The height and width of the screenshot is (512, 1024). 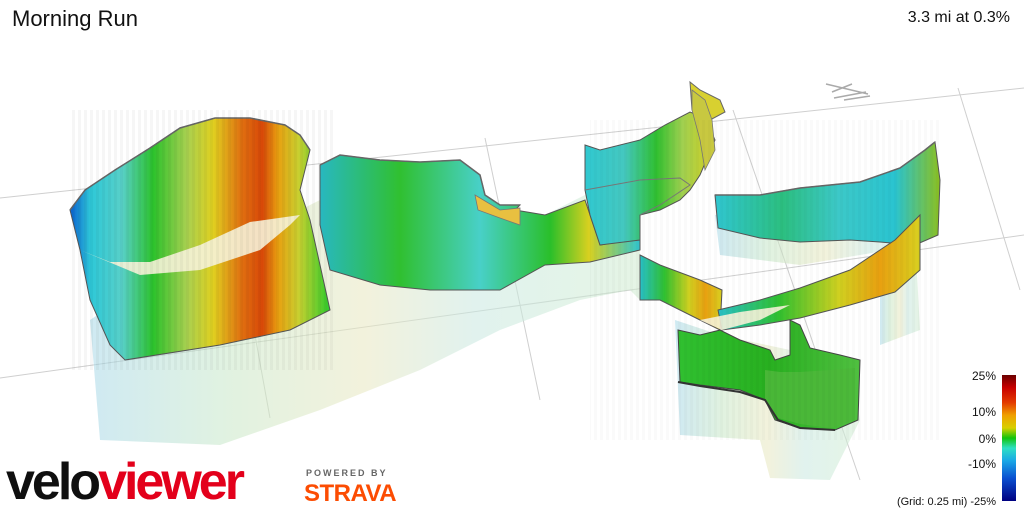 I want to click on legend-label-neg10: -10%, so click(x=981, y=464).